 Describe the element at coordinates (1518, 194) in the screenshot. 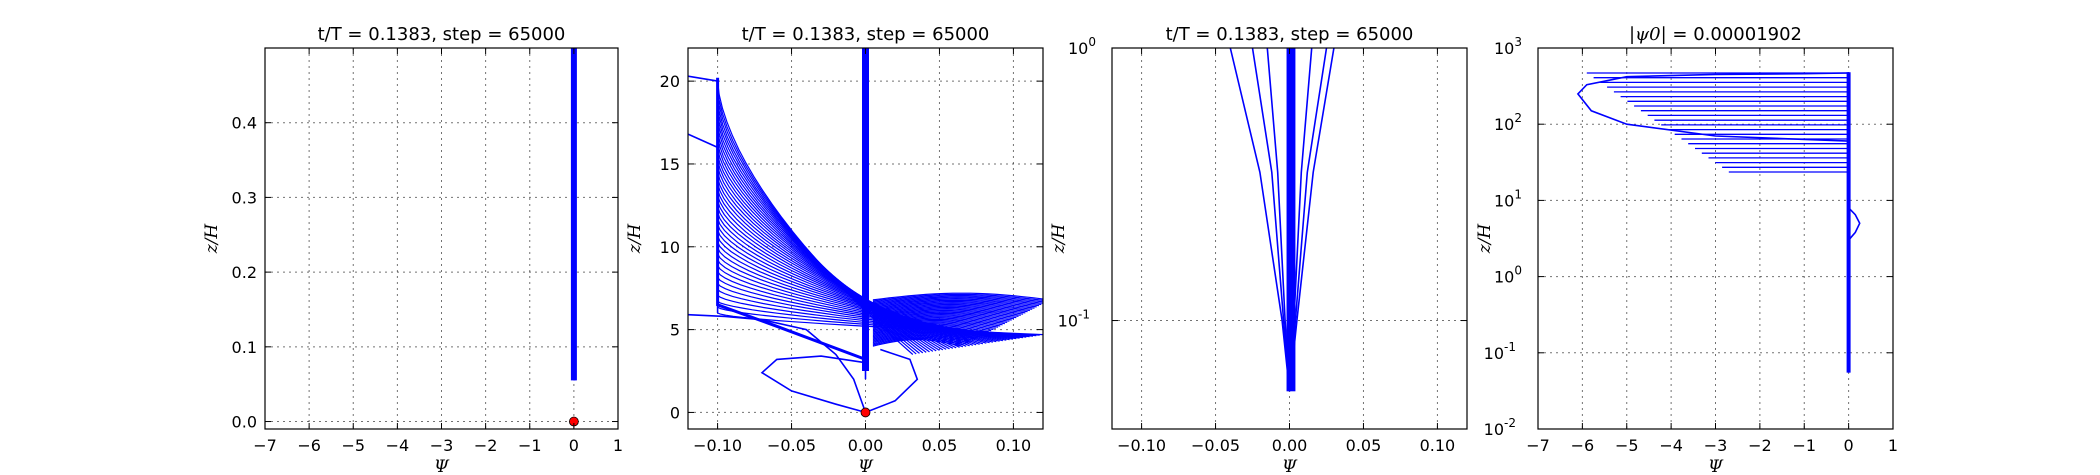

I see `tick-exponent: 1` at that location.